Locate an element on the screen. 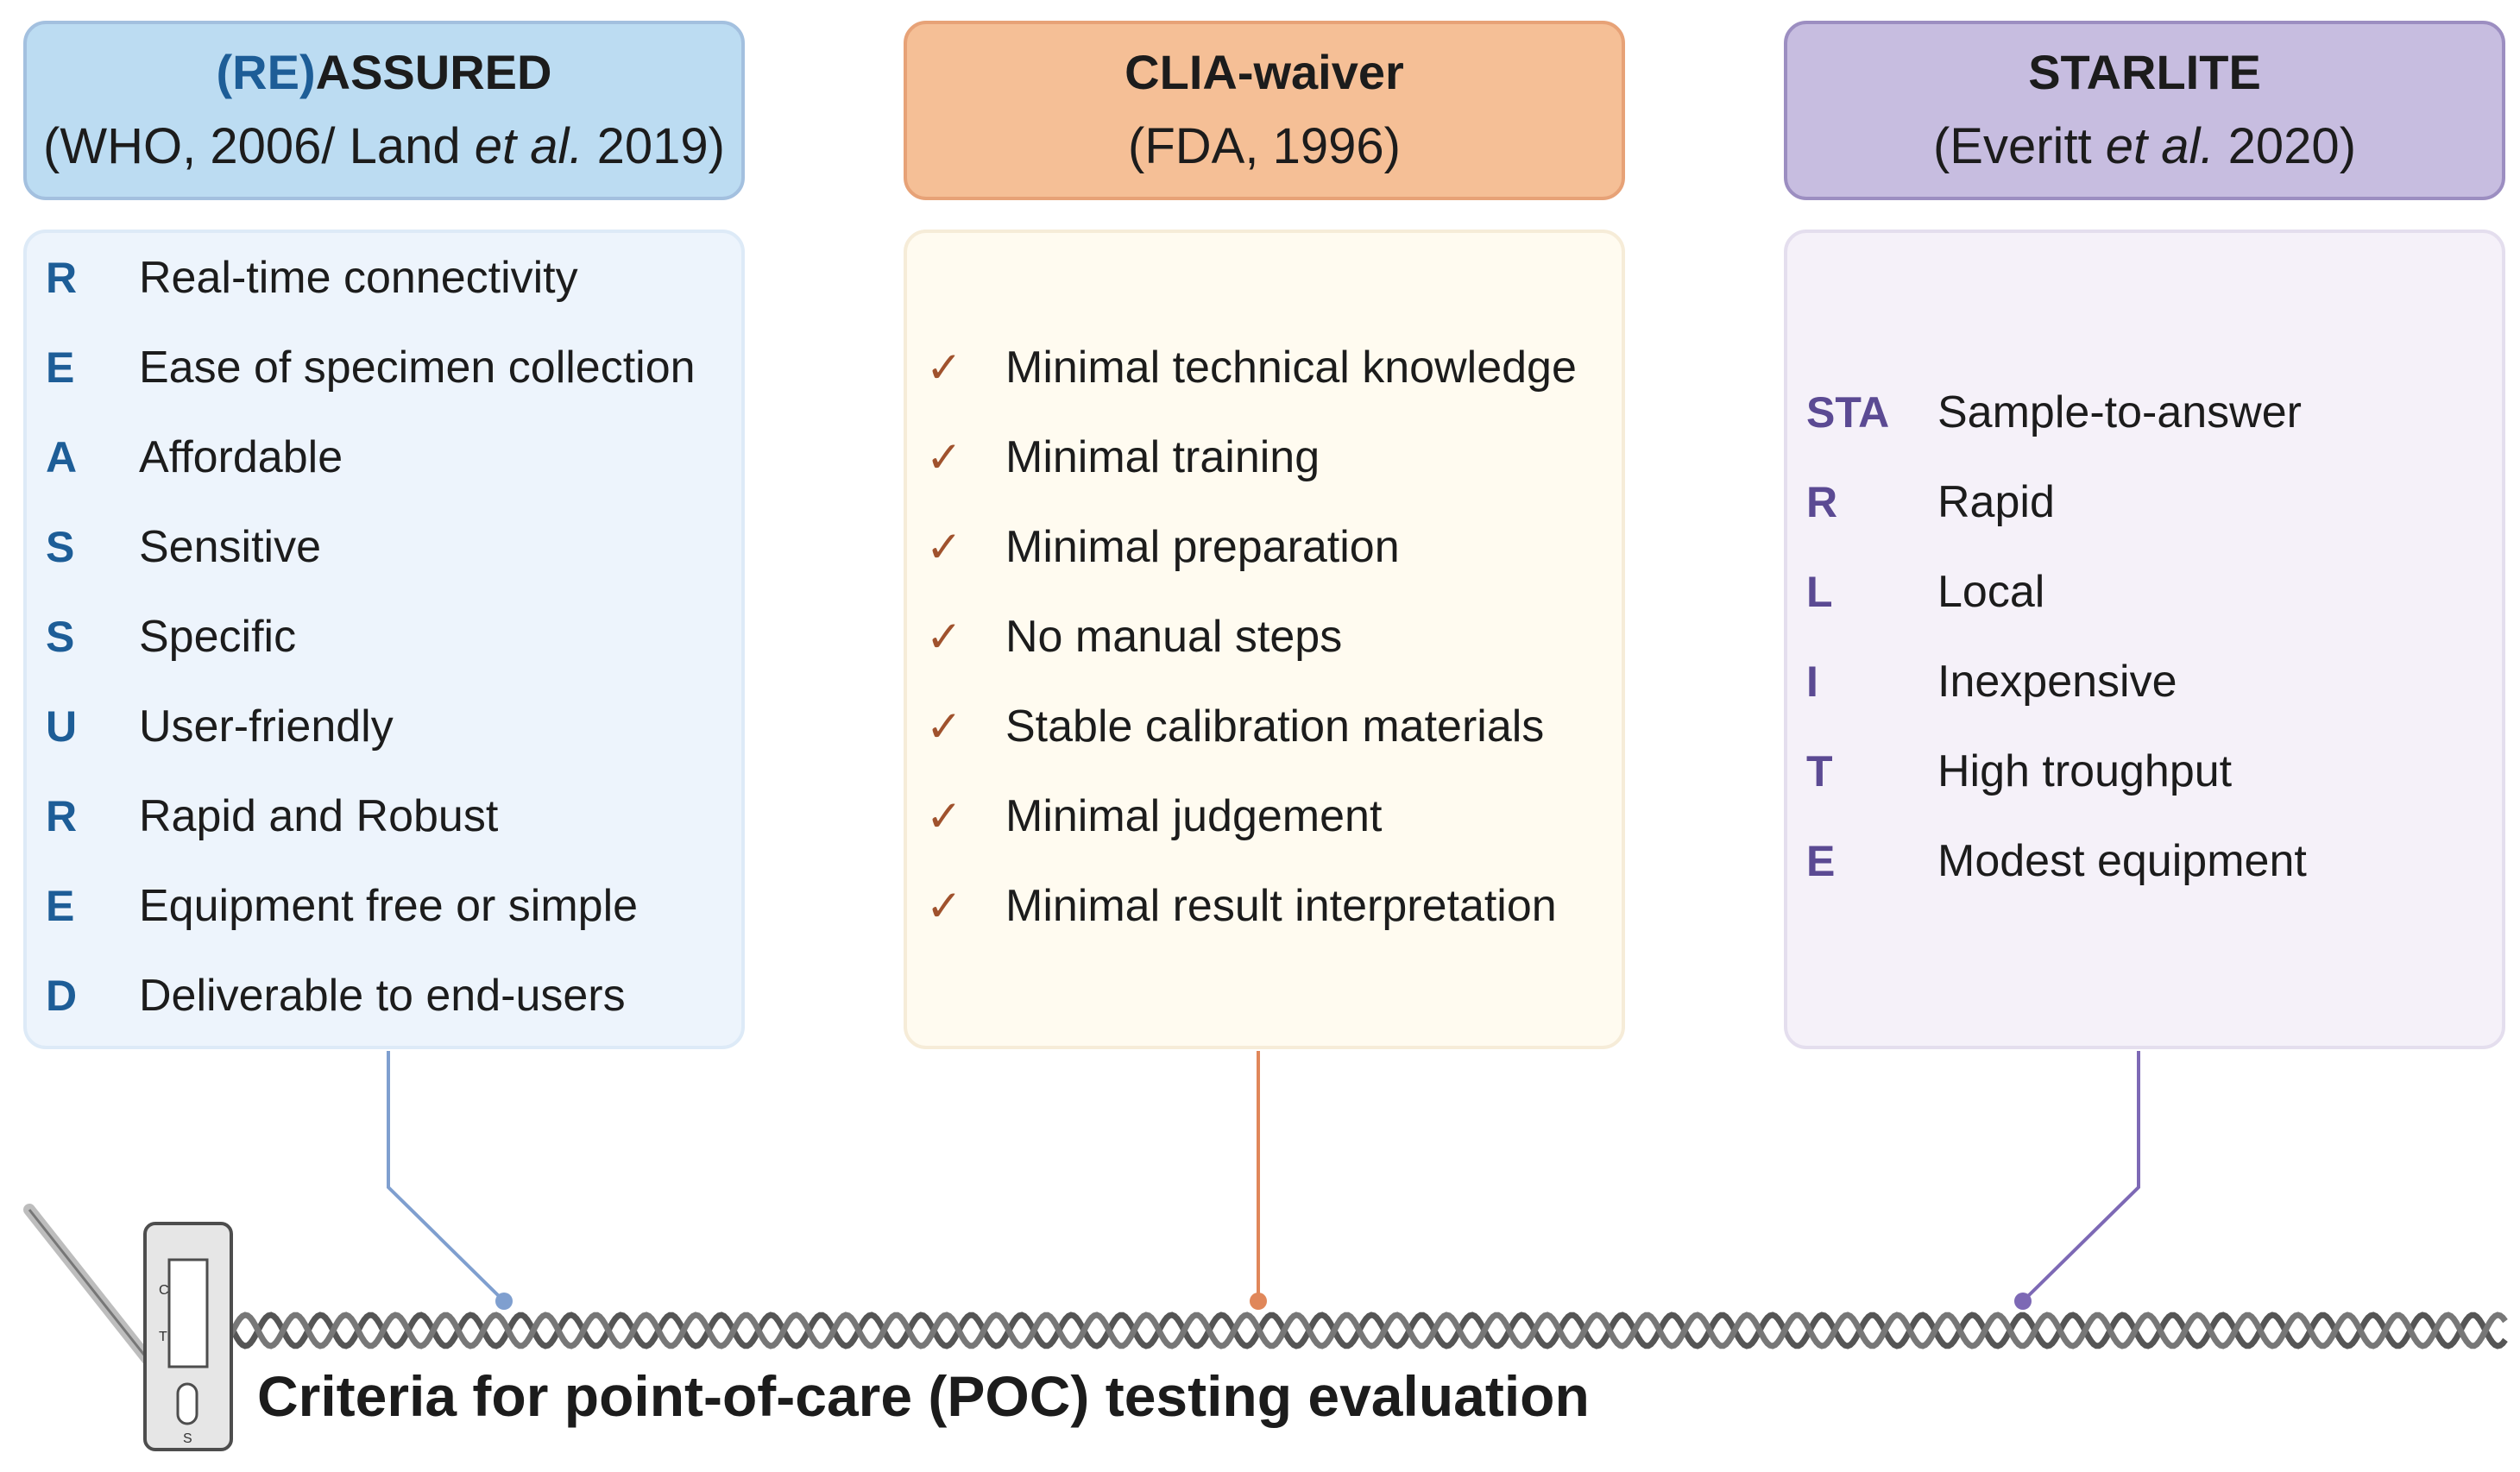 This screenshot has height=1472, width=2520. item-text: Specific is located at coordinates (218, 637).